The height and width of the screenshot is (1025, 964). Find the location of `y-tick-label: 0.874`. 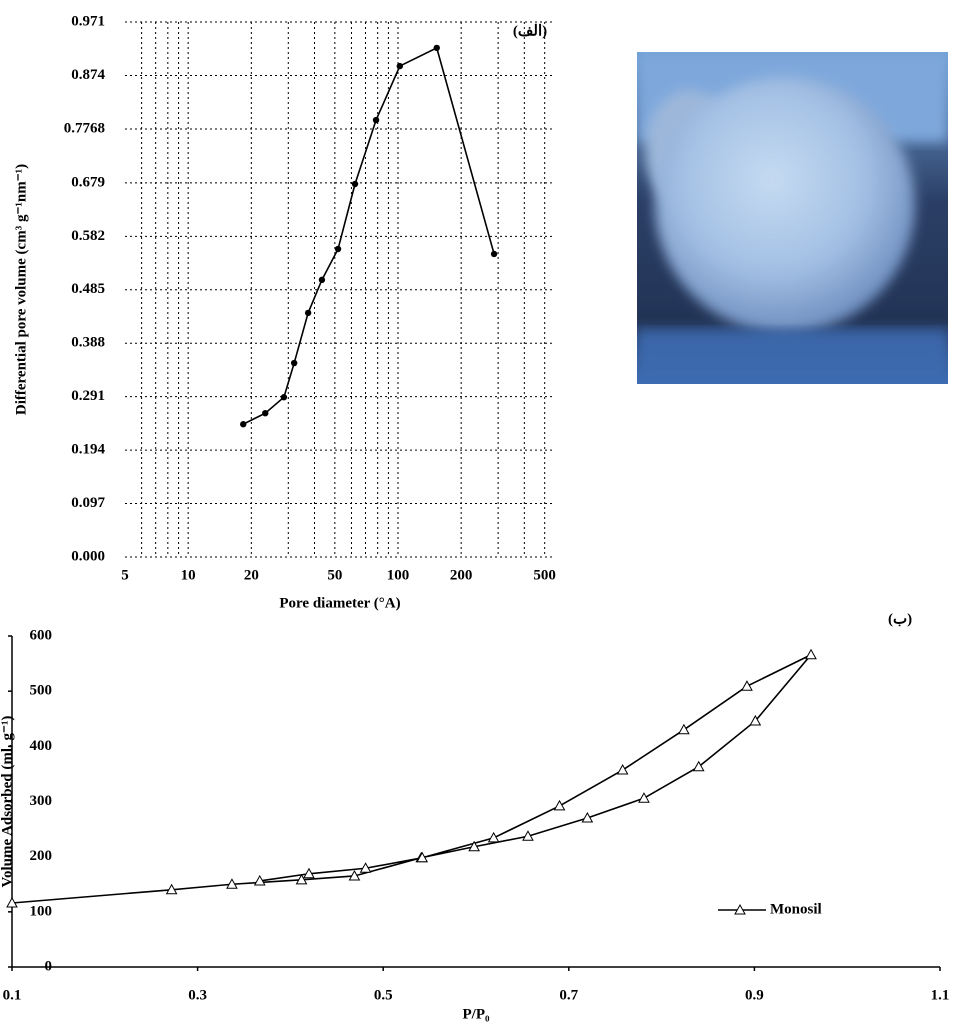

y-tick-label: 0.874 is located at coordinates (88, 75).